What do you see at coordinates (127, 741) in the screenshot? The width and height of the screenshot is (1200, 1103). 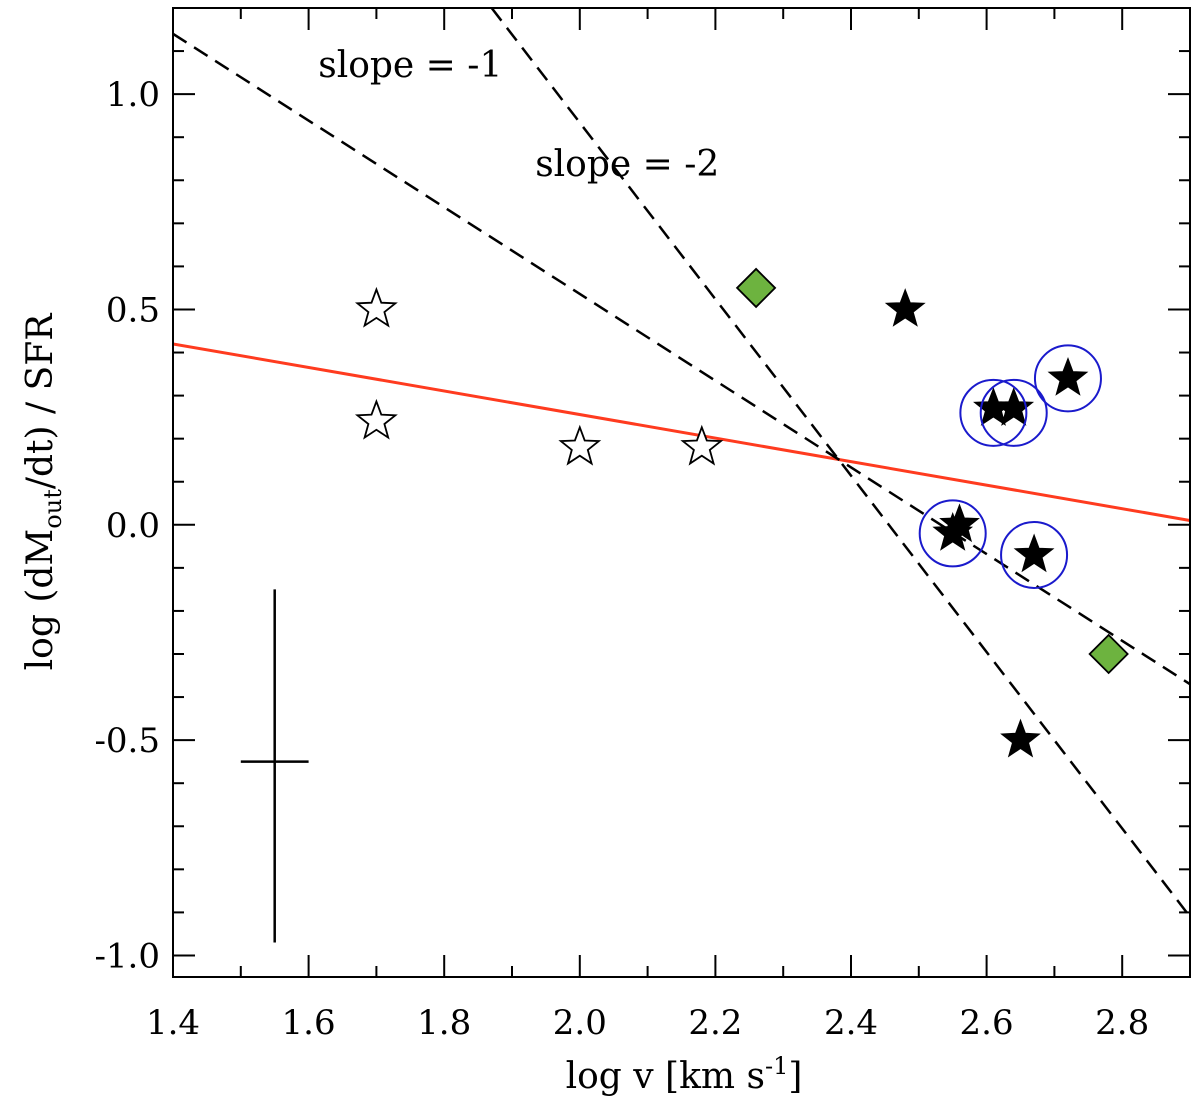 I see `y-tick-label: -0.5` at bounding box center [127, 741].